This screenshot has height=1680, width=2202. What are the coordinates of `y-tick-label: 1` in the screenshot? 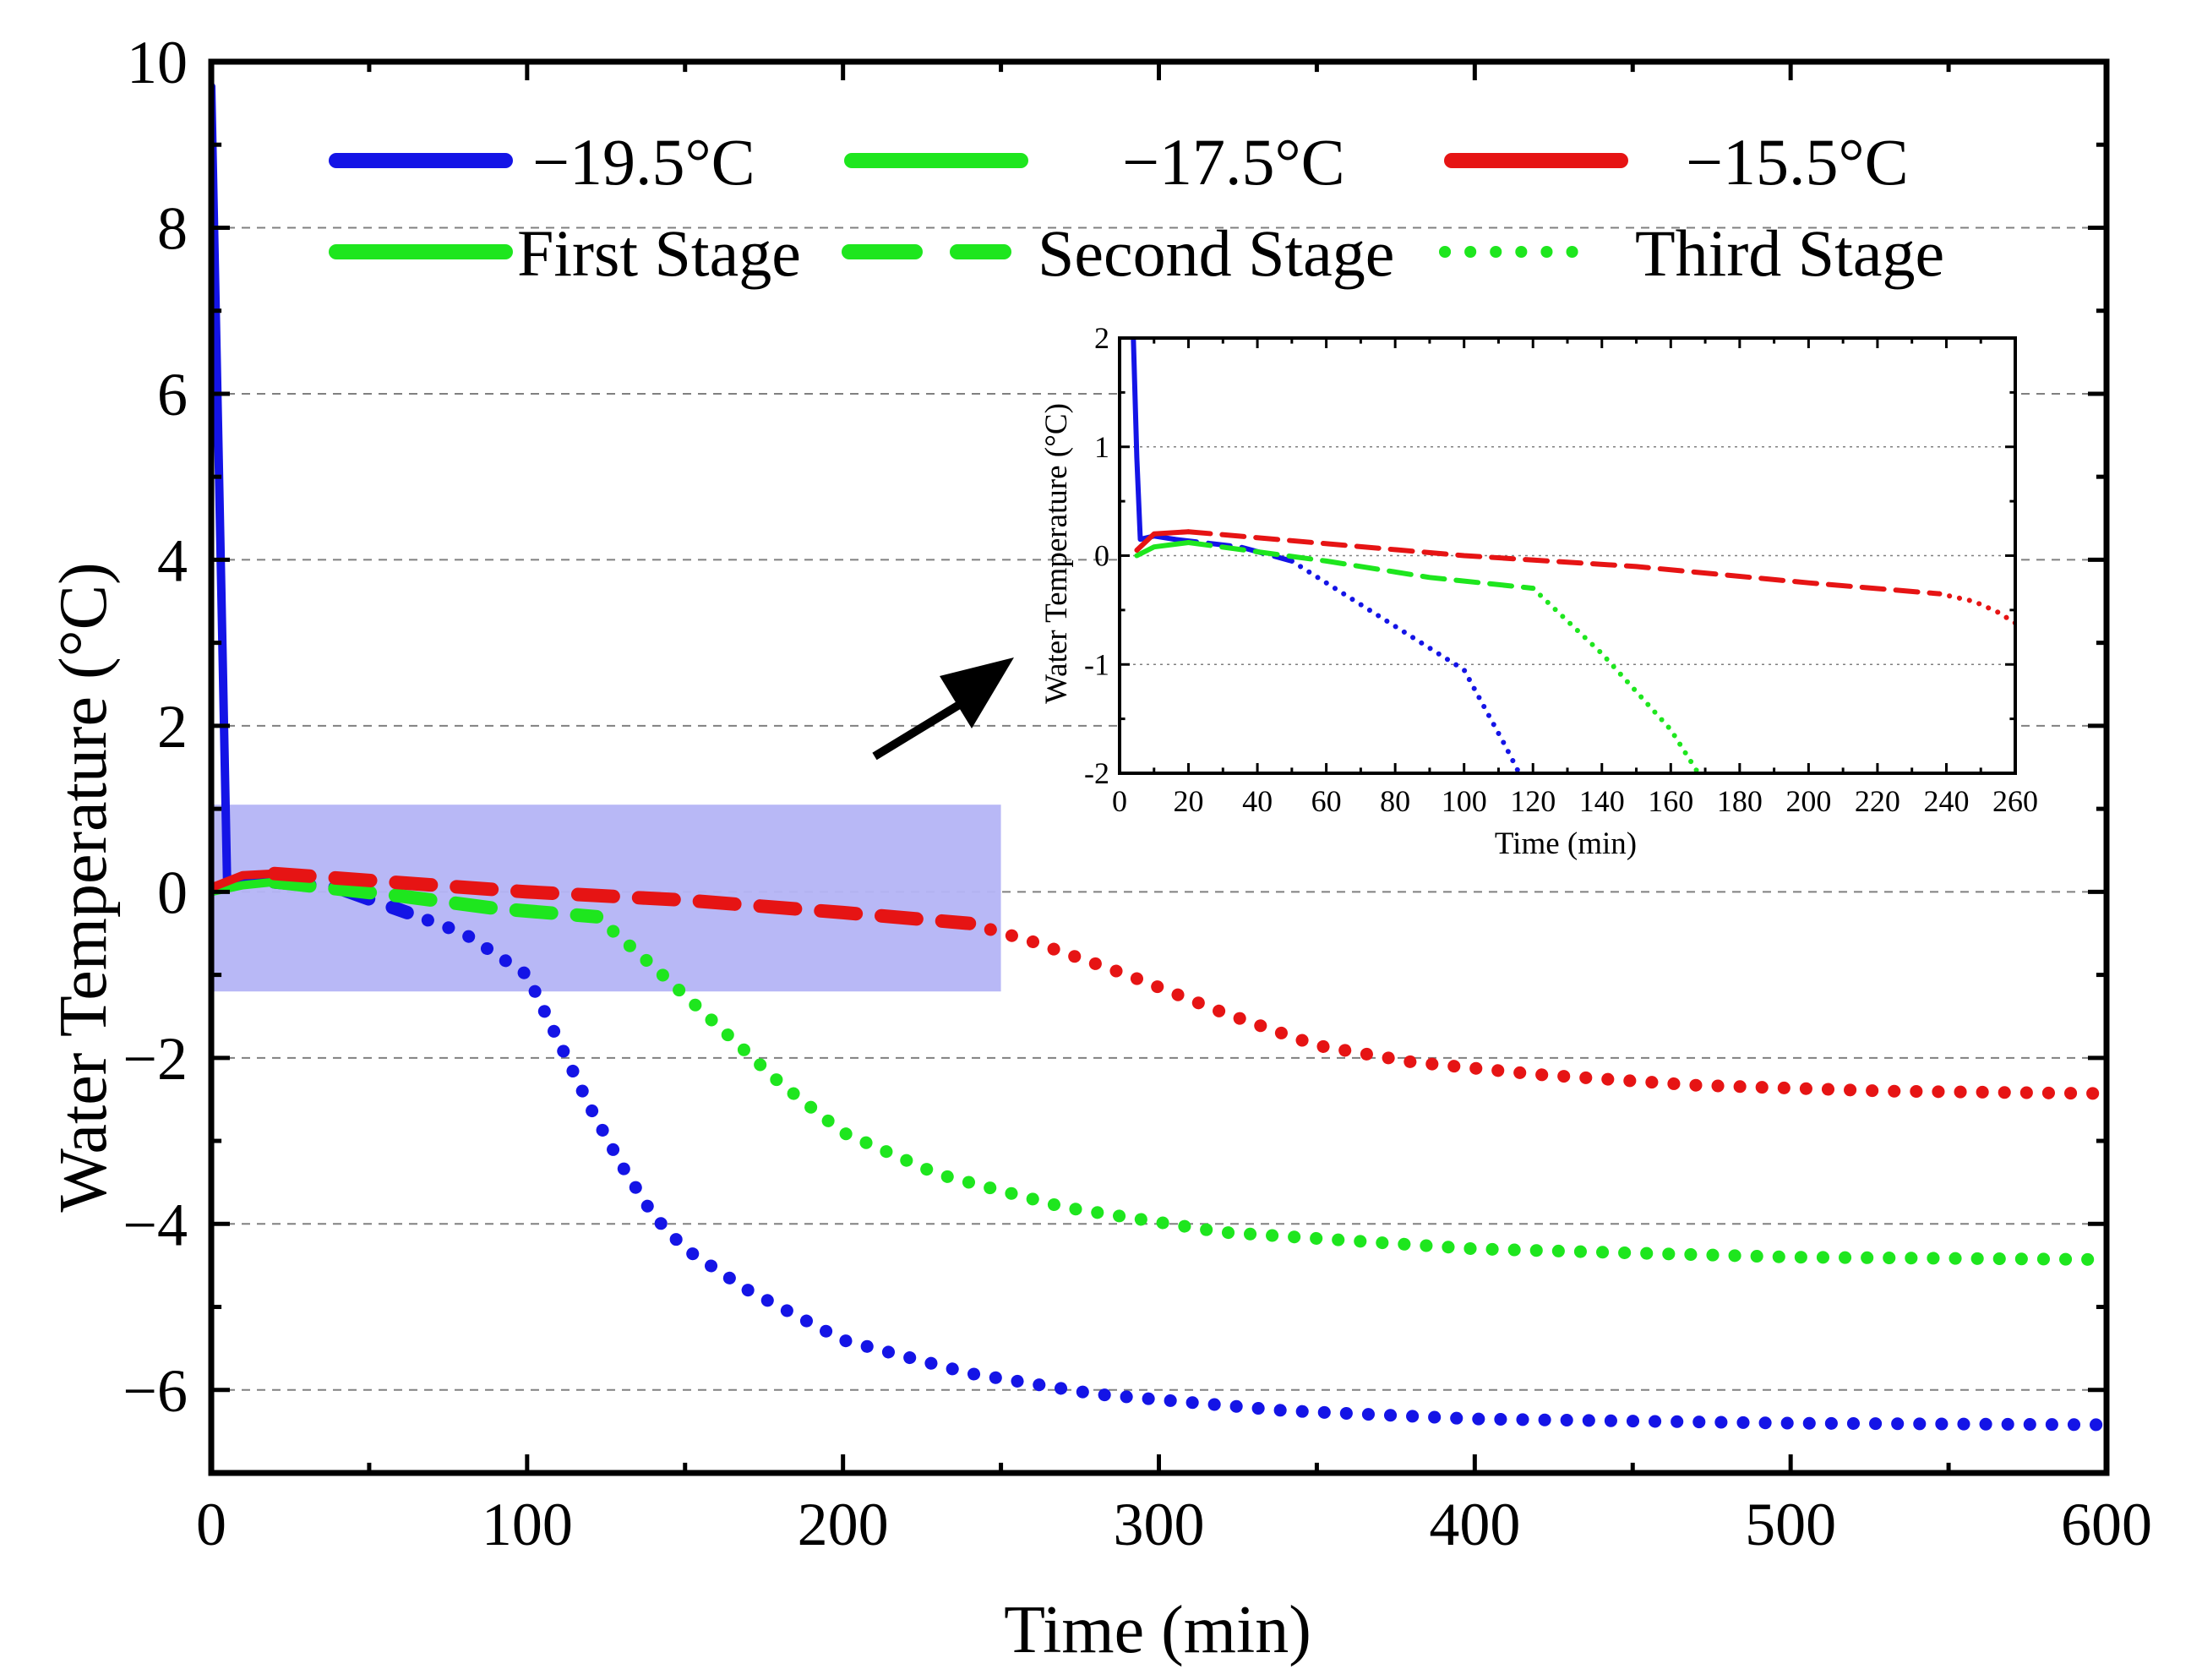 It's located at (1101, 447).